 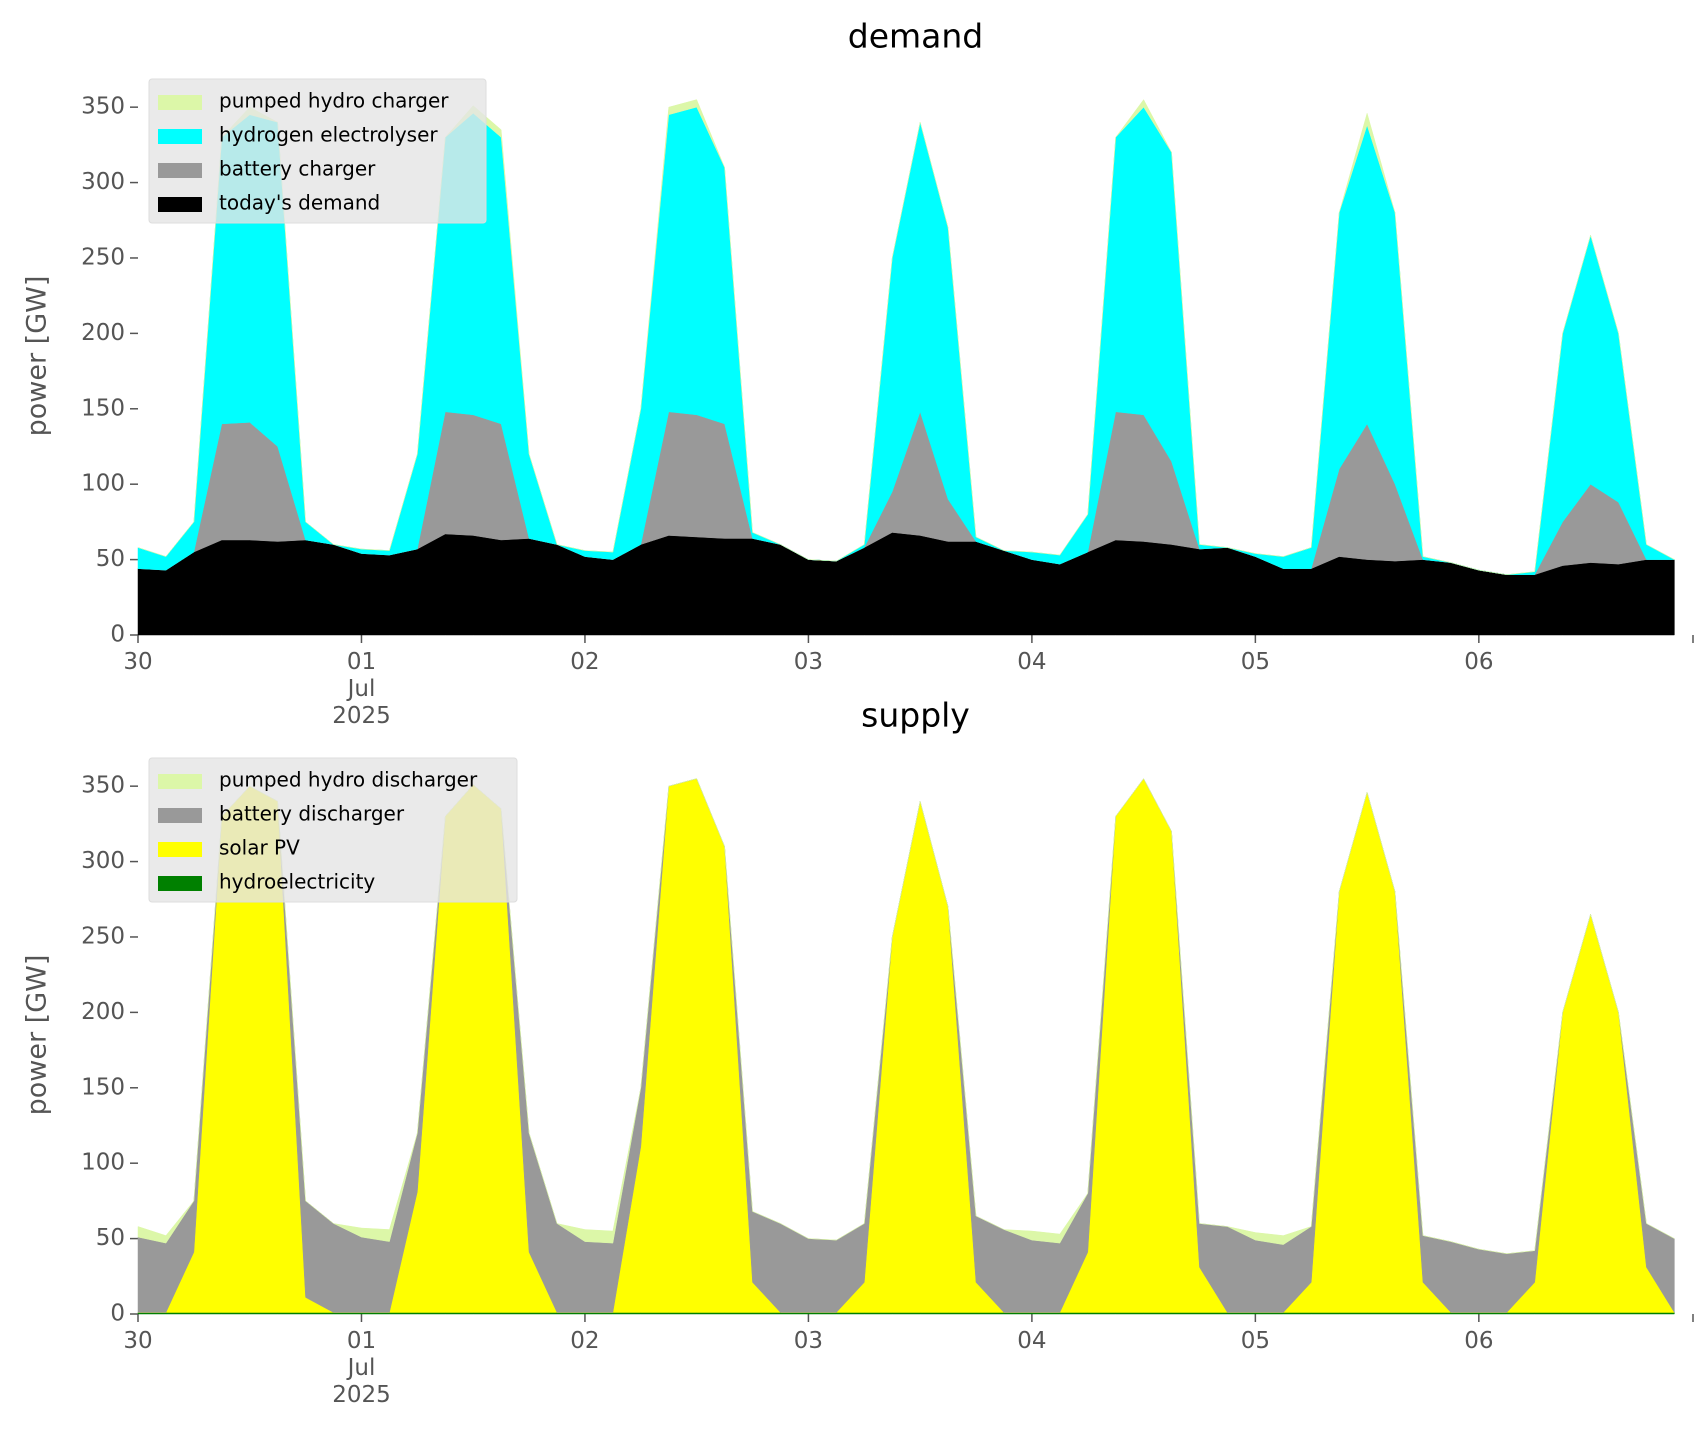 What do you see at coordinates (334, 101) in the screenshot?
I see `legend-label: pumped hydro charger` at bounding box center [334, 101].